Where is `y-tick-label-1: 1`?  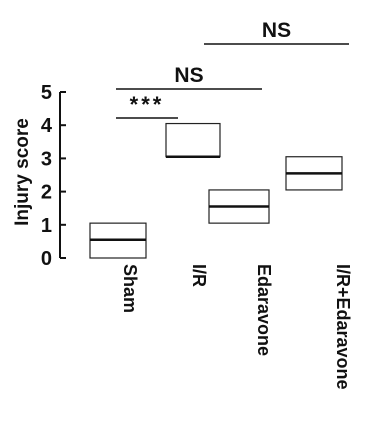 y-tick-label-1: 1 is located at coordinates (46, 226).